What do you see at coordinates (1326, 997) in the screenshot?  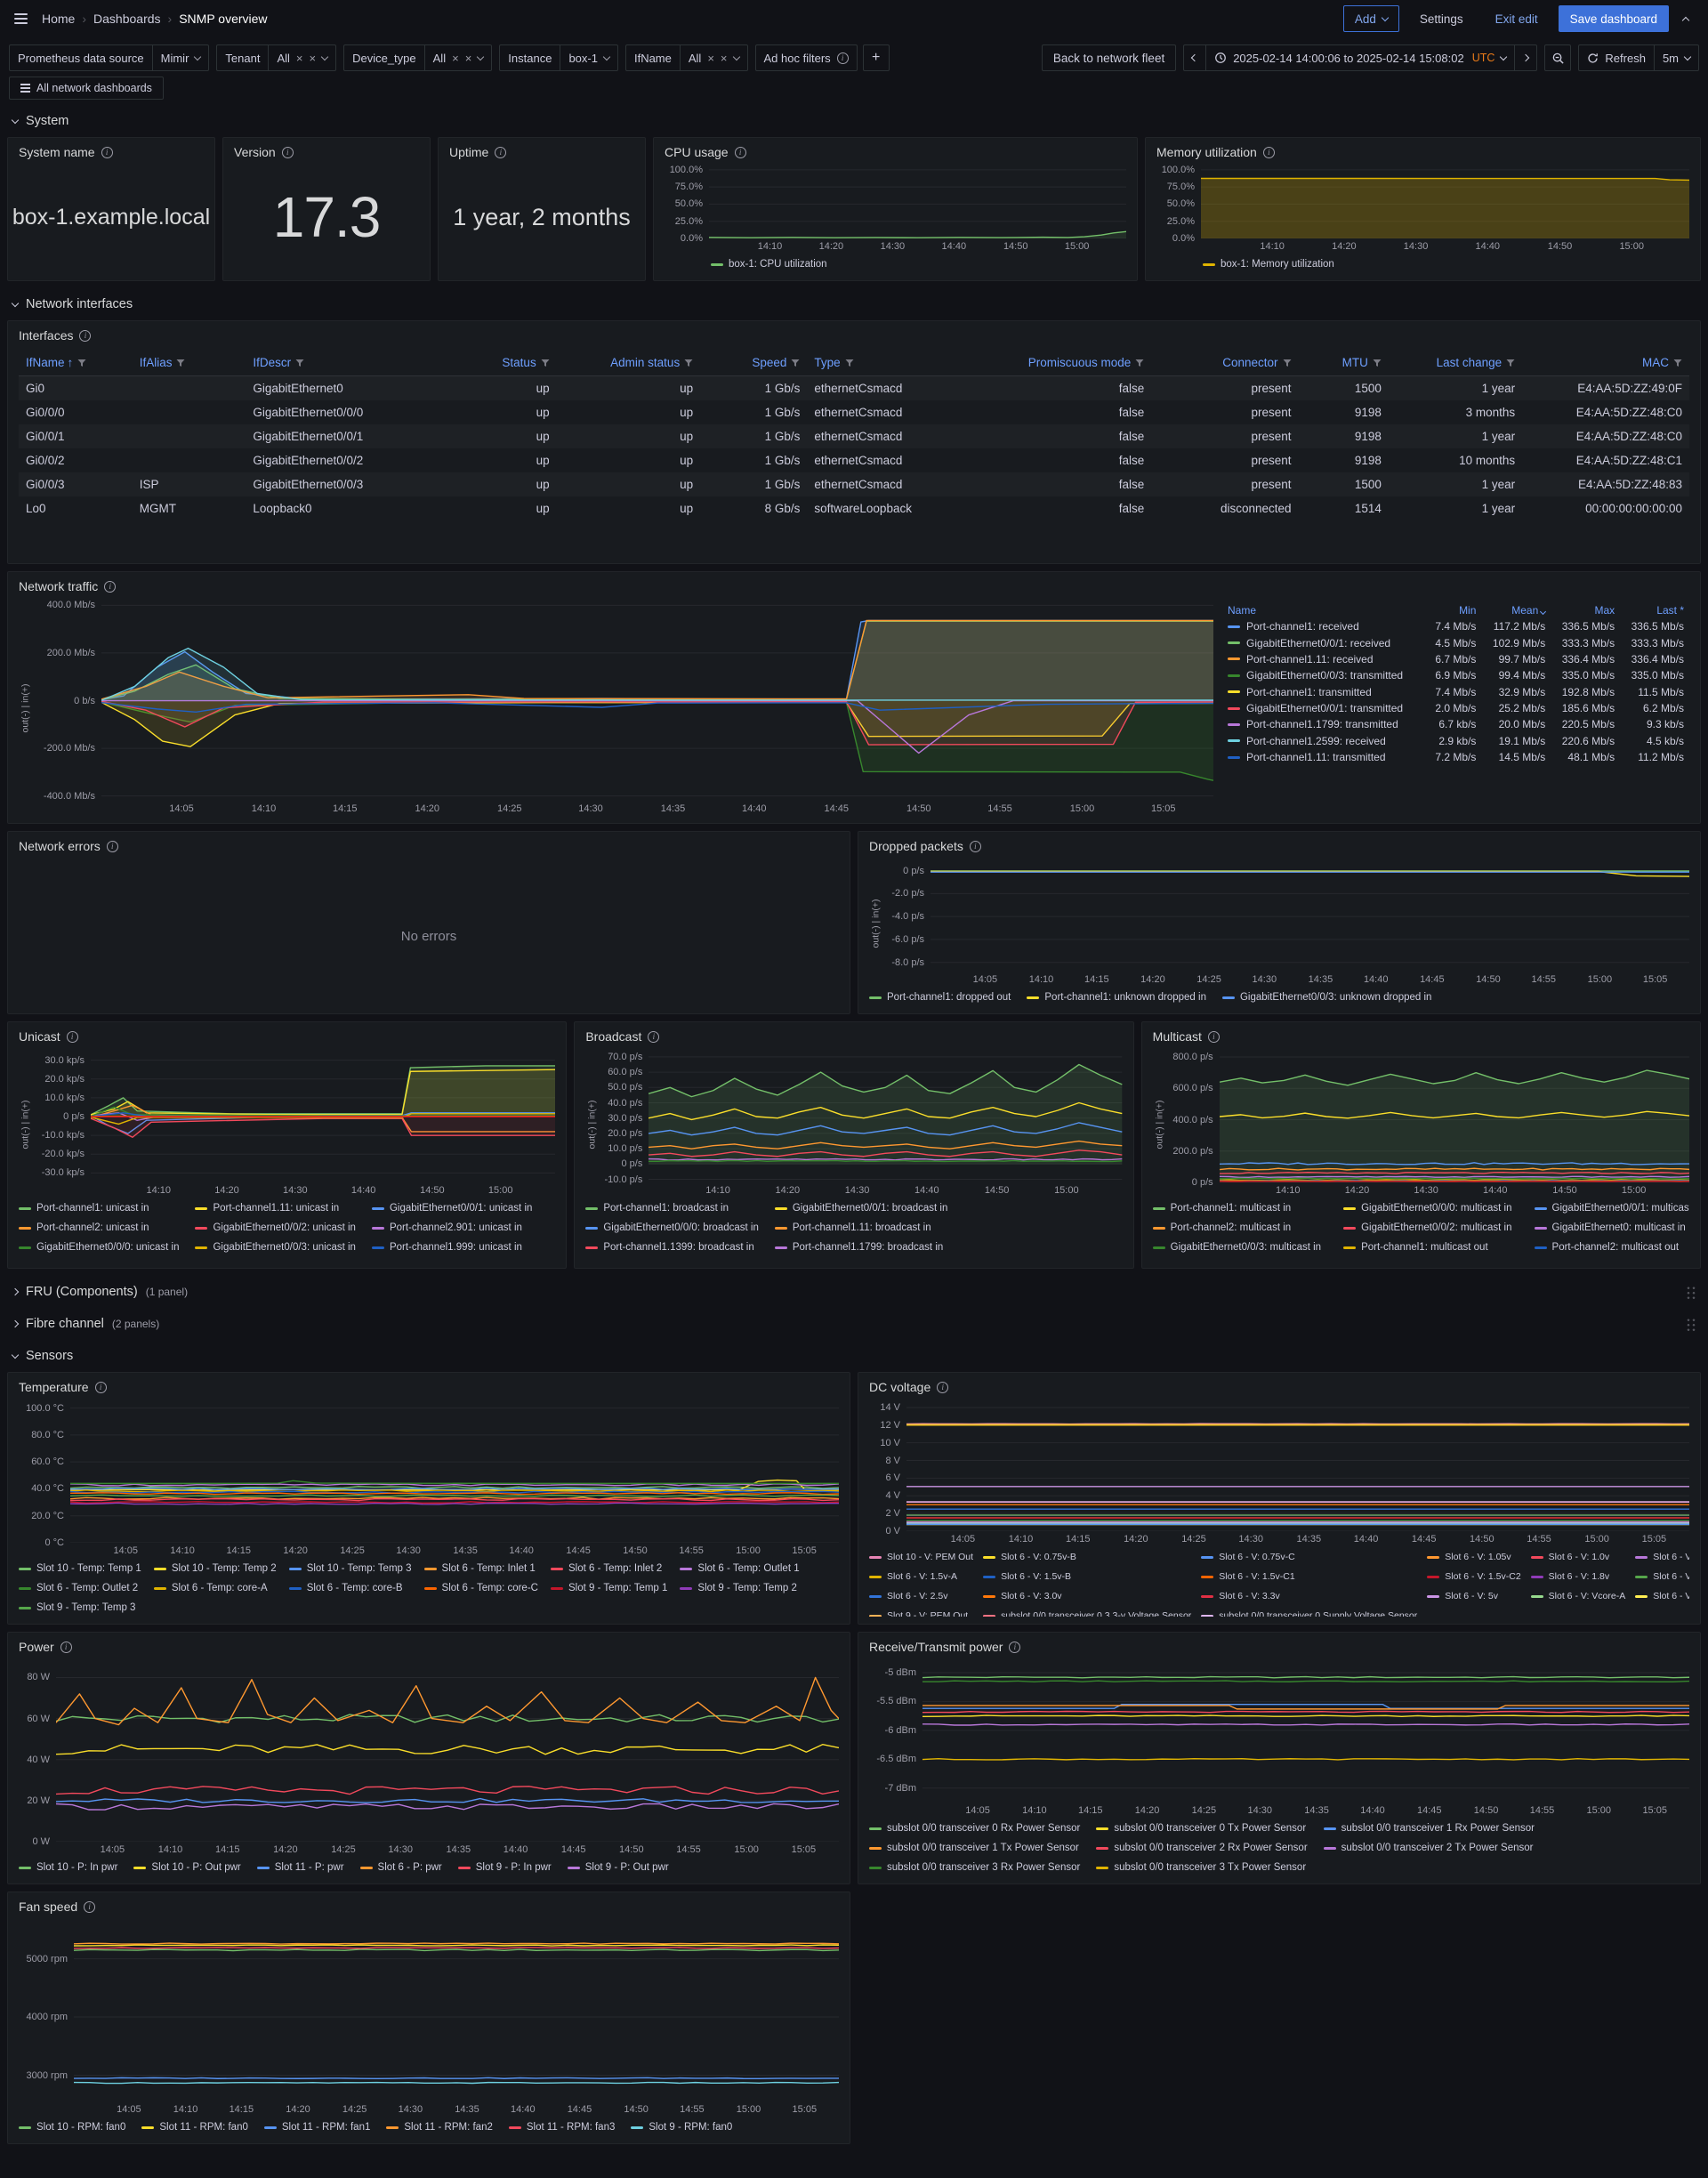 I see `legend-item: GigabitEthernet0/0/3: unknown dropped in` at bounding box center [1326, 997].